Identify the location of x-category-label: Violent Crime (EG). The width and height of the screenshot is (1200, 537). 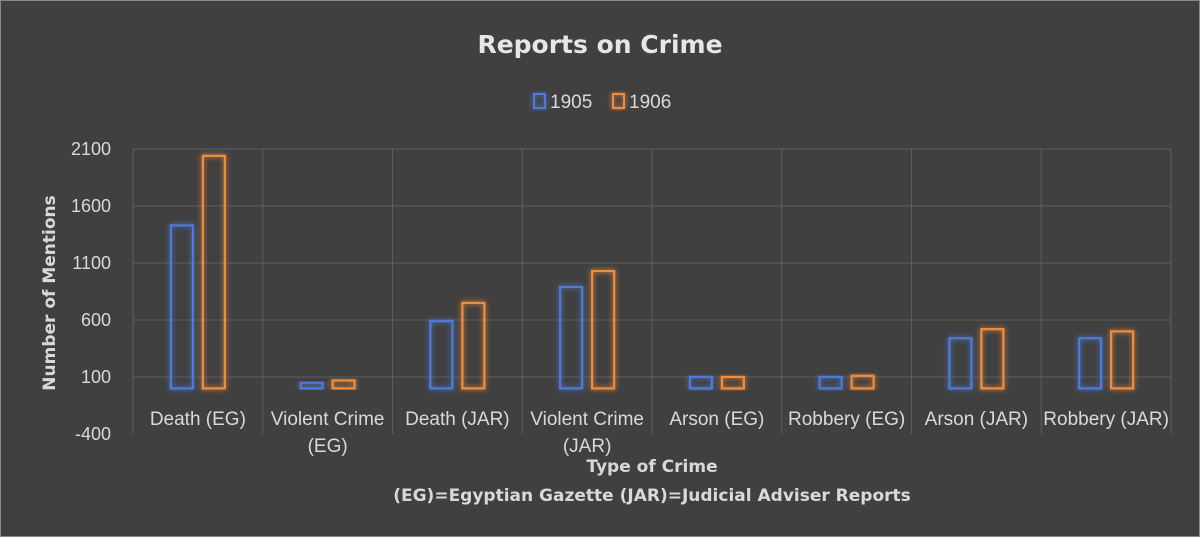
(328, 433).